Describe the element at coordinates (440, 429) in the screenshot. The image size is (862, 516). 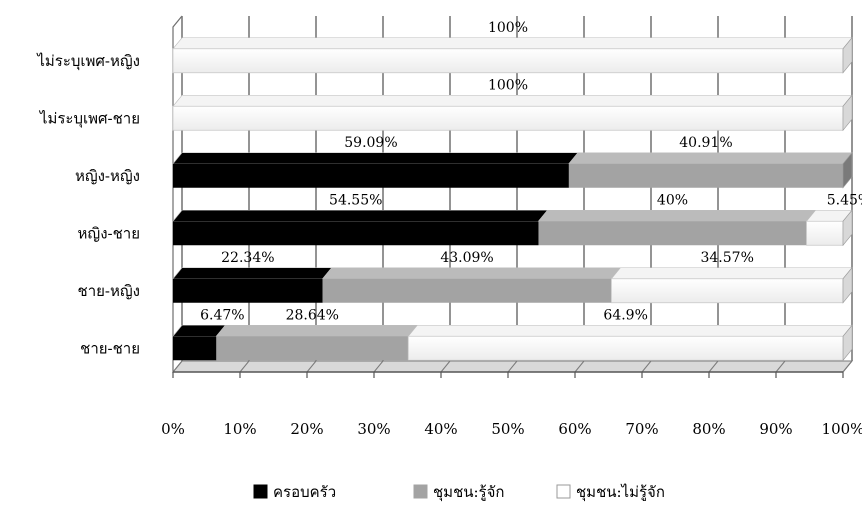
I see `x-tick-label: 40%` at that location.